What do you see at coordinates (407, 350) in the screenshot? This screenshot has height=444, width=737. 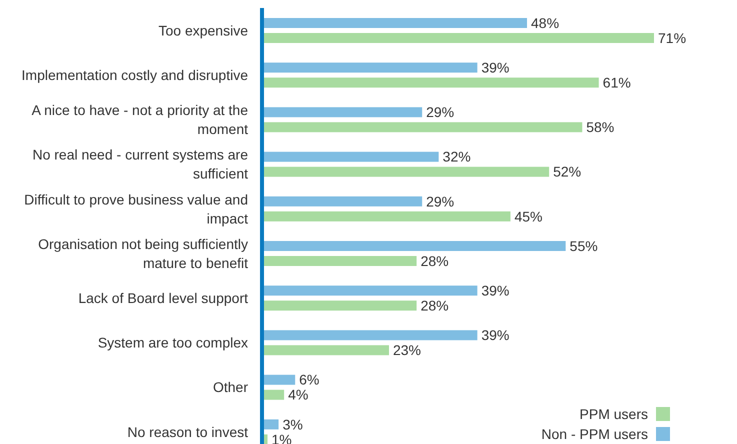 I see `data-label: 23%` at bounding box center [407, 350].